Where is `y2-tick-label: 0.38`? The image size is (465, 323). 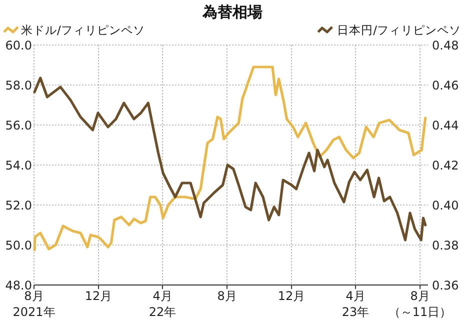
y2-tick-label: 0.38 is located at coordinates (445, 245).